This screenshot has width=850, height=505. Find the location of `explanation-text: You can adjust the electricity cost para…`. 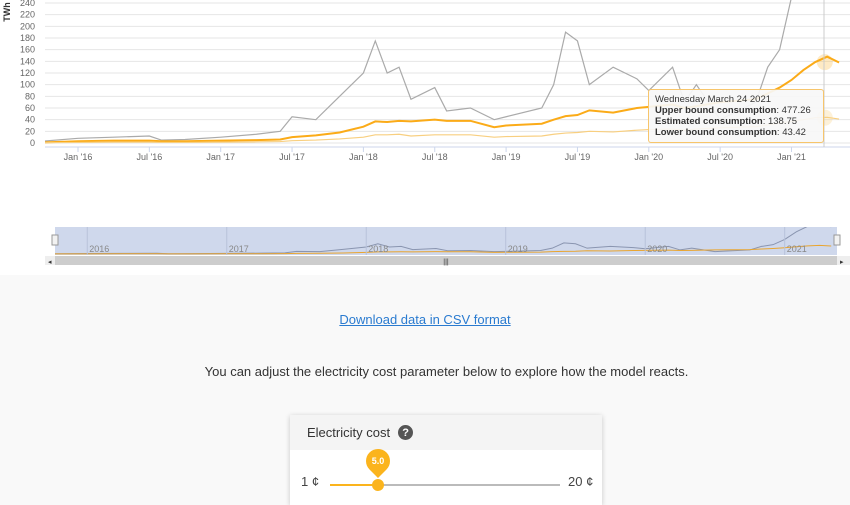

explanation-text: You can adjust the electricity cost para… is located at coordinates (446, 371).